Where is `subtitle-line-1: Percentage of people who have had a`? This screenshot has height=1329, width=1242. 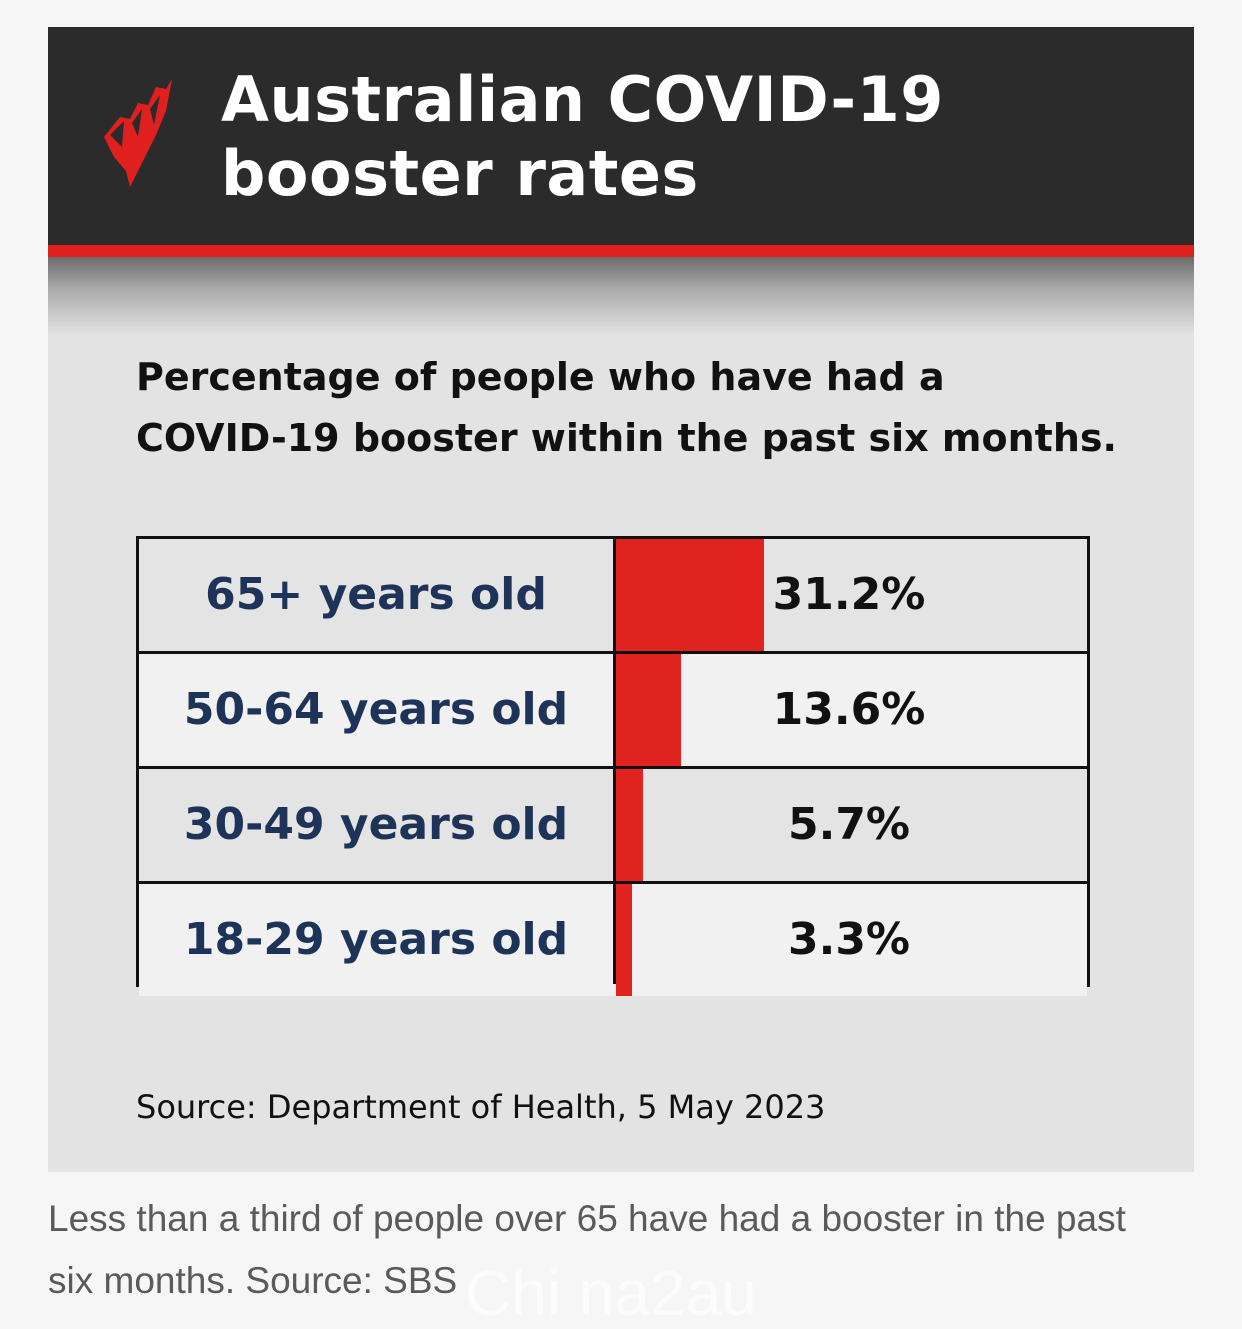
subtitle-line-1: Percentage of people who have had a is located at coordinates (540, 377).